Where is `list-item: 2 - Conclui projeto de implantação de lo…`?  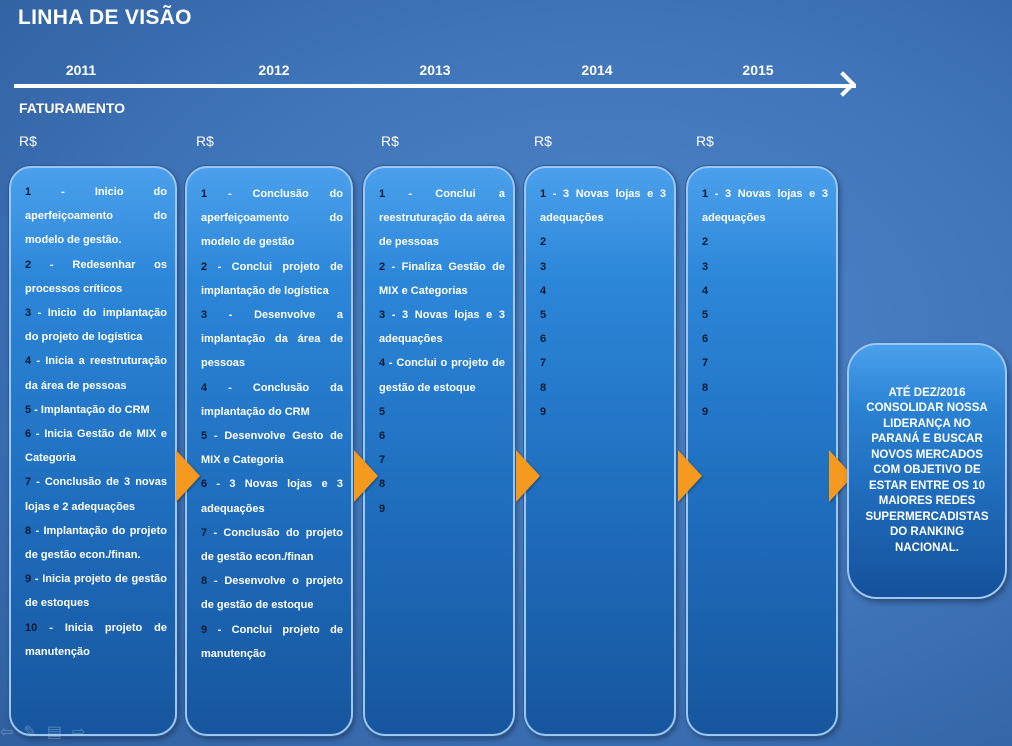
list-item: 2 - Conclui projeto de implantação de lo… is located at coordinates (272, 279).